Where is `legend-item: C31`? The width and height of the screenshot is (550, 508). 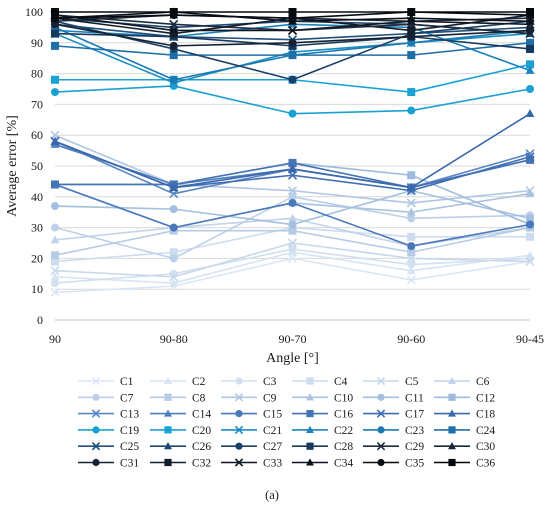
legend-item: C31 is located at coordinates (108, 464).